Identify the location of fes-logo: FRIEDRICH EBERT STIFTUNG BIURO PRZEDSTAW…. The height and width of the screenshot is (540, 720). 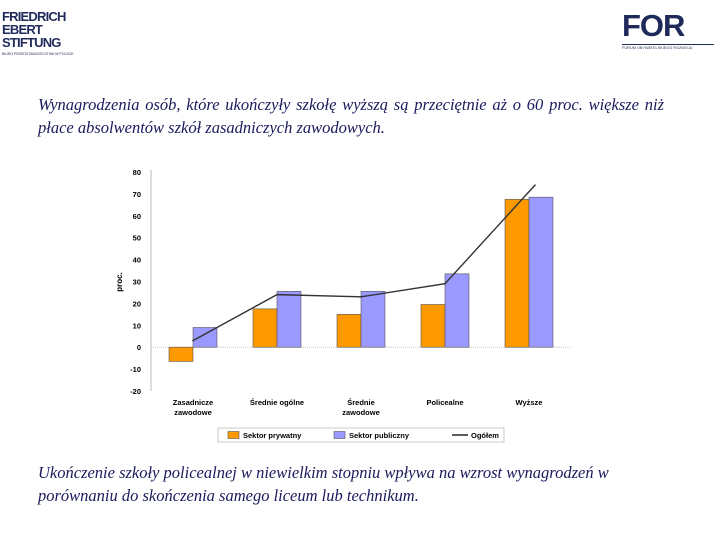
(39, 38).